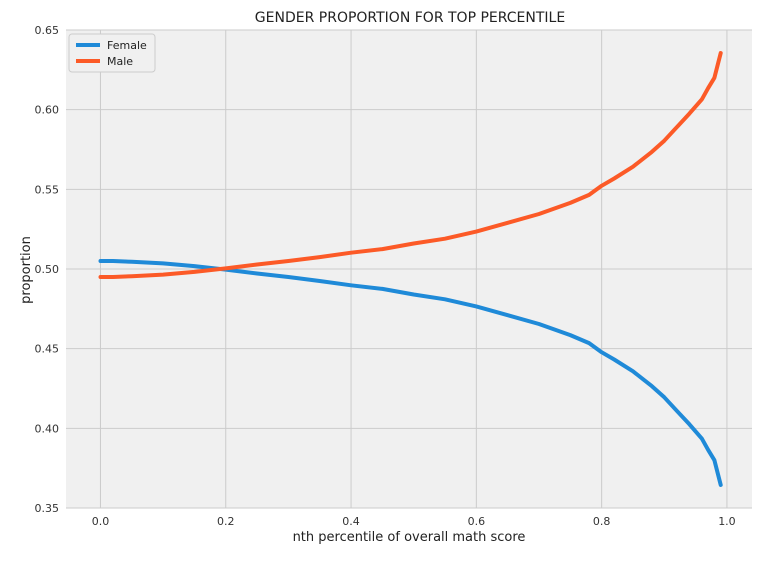 The image size is (777, 566). Describe the element at coordinates (47, 30) in the screenshot. I see `y-tick-label: 0.65` at that location.